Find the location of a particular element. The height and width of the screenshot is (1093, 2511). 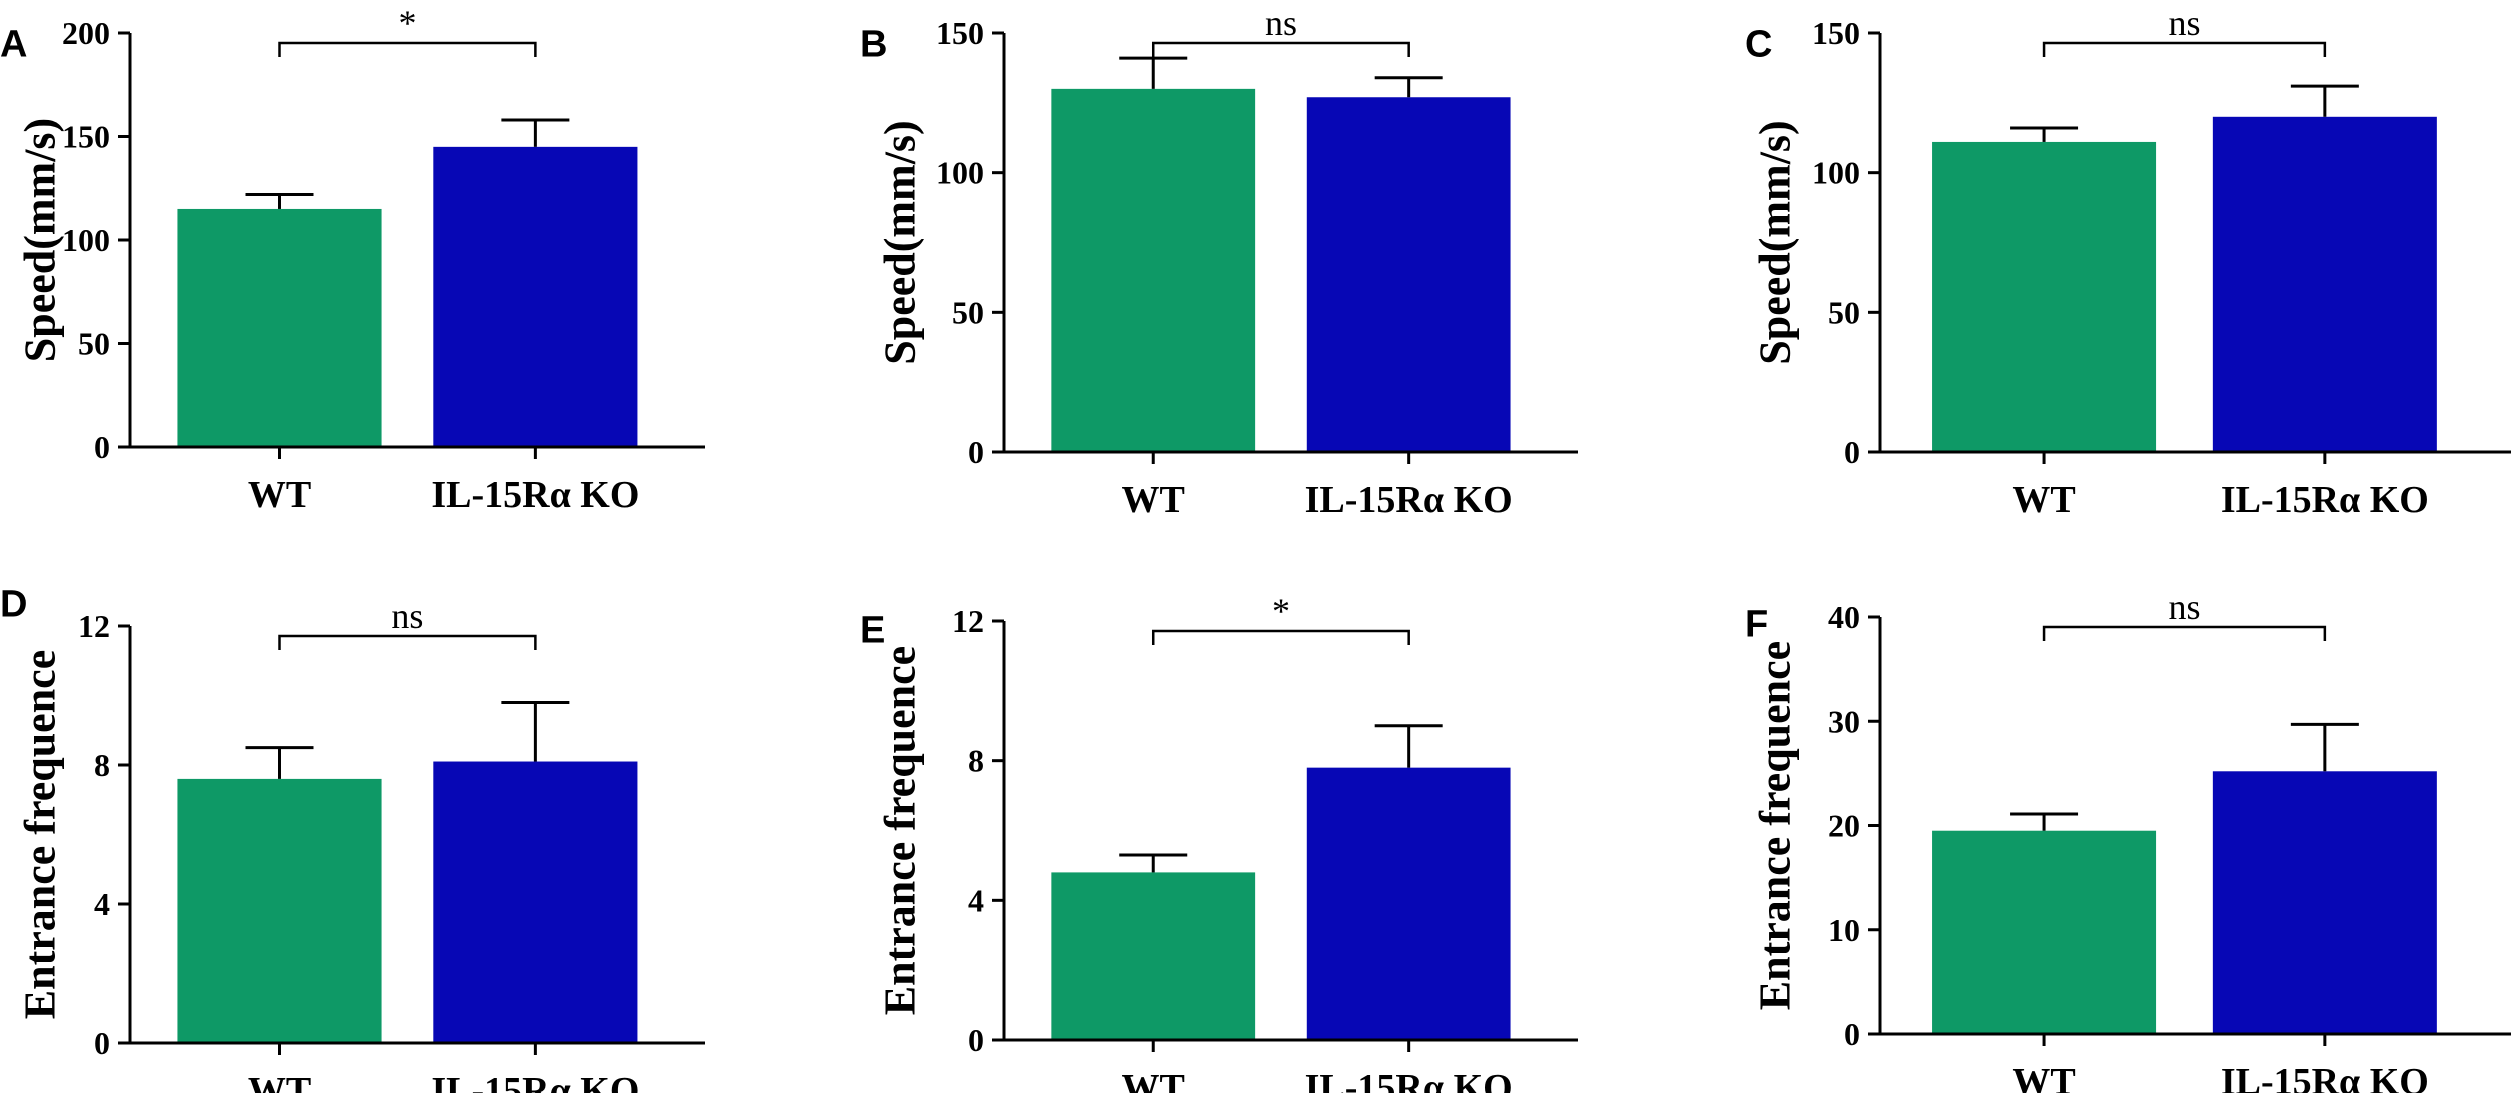

chart-panel-b: B WT IL-15Rα KO 0 50 100 150 Speed(mm/s) ns is located at coordinates (1219, 262).